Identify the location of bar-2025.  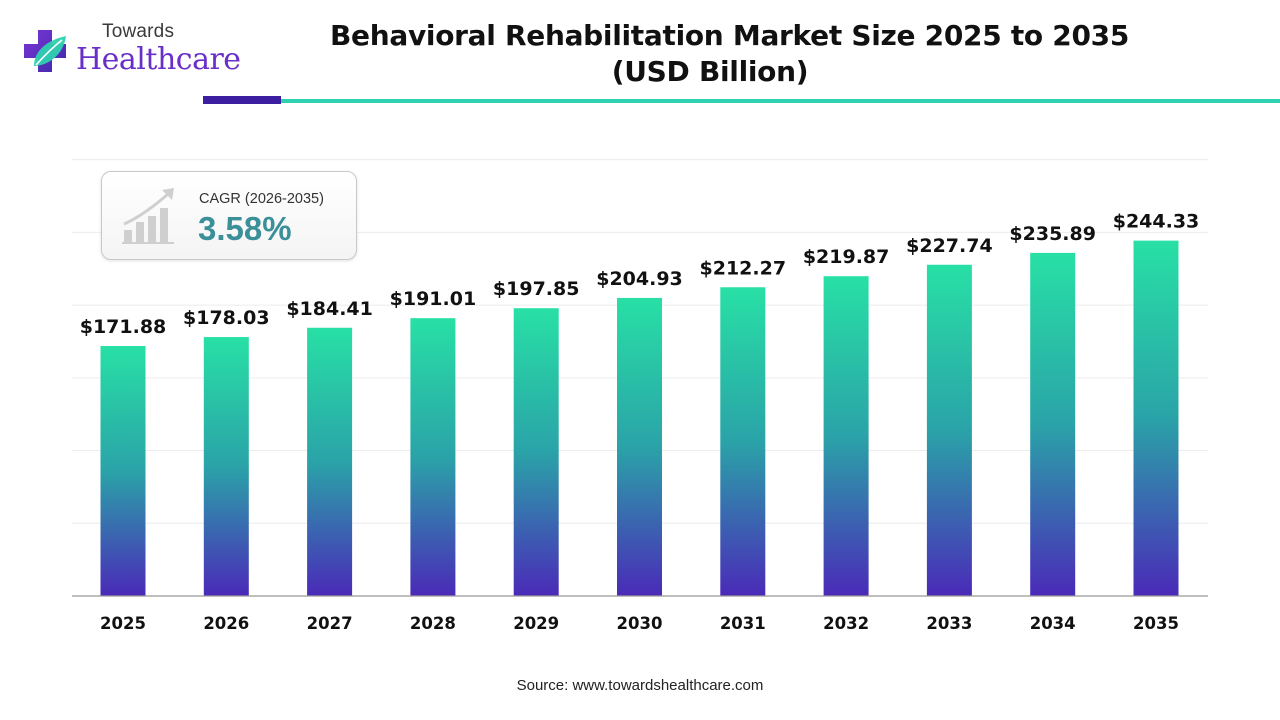
(123, 471).